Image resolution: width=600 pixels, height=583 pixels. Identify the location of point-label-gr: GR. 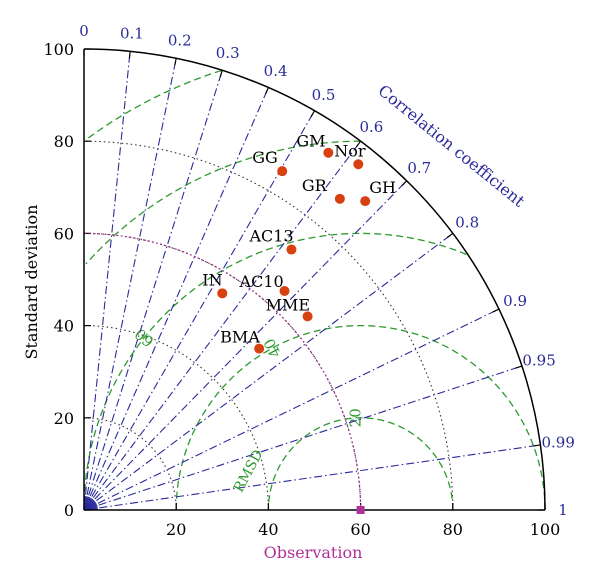
(315, 185).